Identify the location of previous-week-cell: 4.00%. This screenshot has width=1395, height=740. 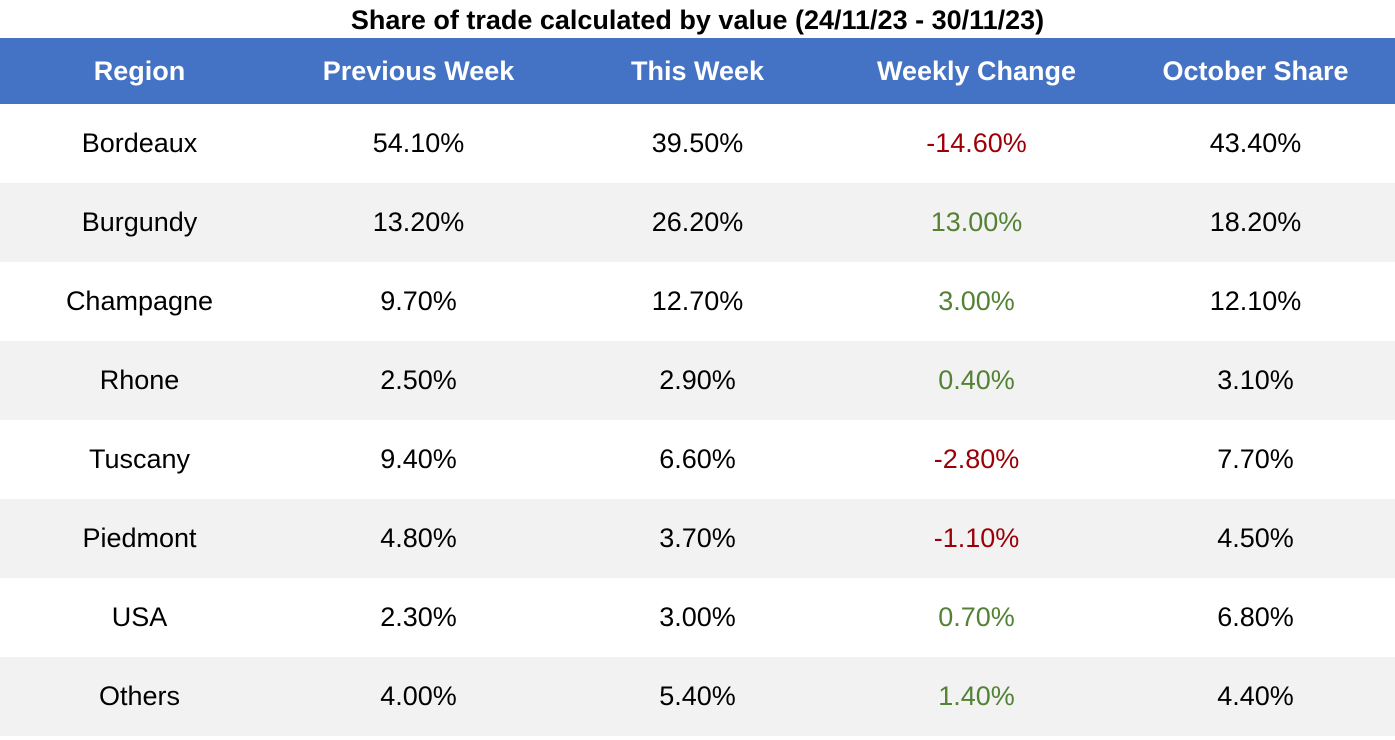
(418, 696).